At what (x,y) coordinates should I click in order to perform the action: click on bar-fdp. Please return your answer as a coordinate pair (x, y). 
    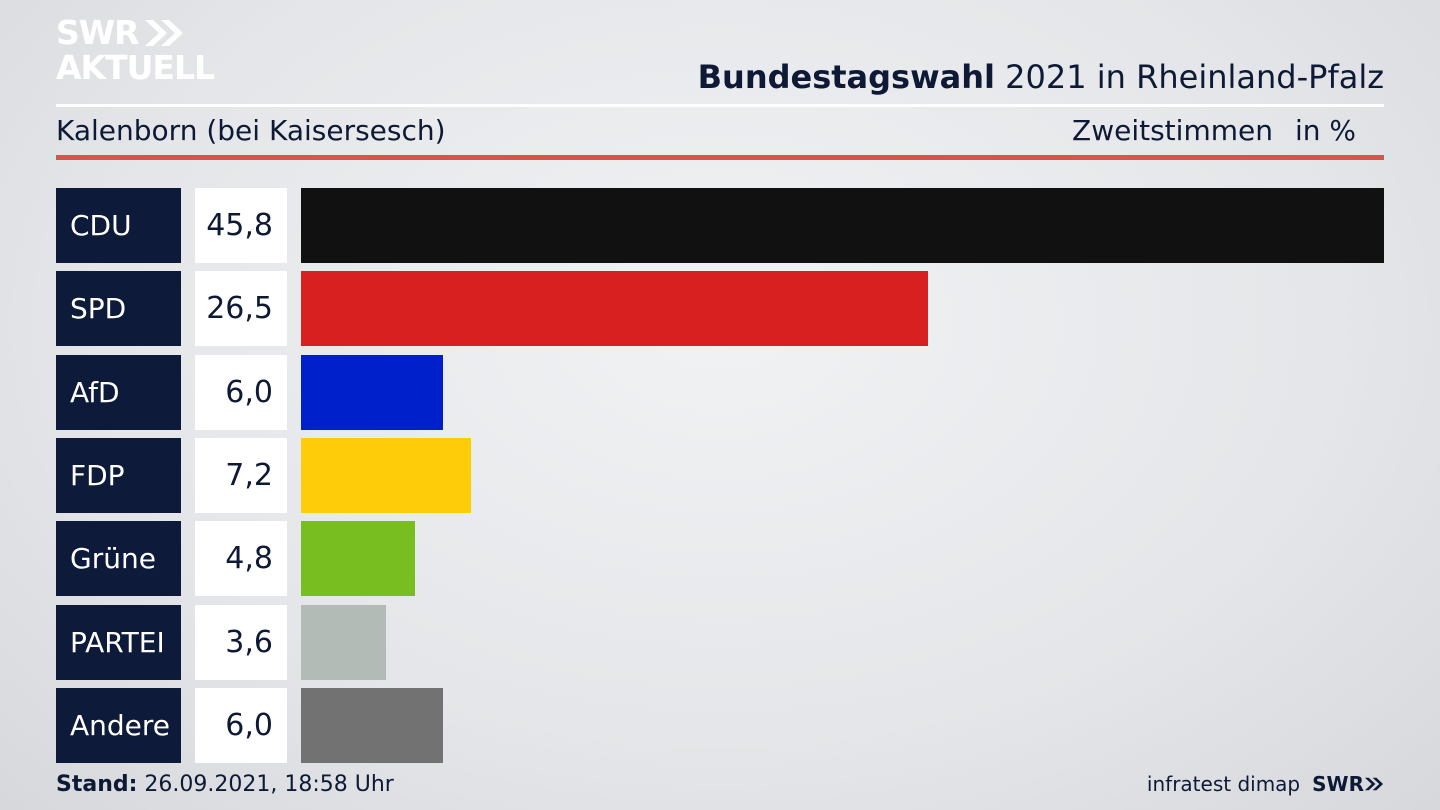
    Looking at the image, I should click on (386, 475).